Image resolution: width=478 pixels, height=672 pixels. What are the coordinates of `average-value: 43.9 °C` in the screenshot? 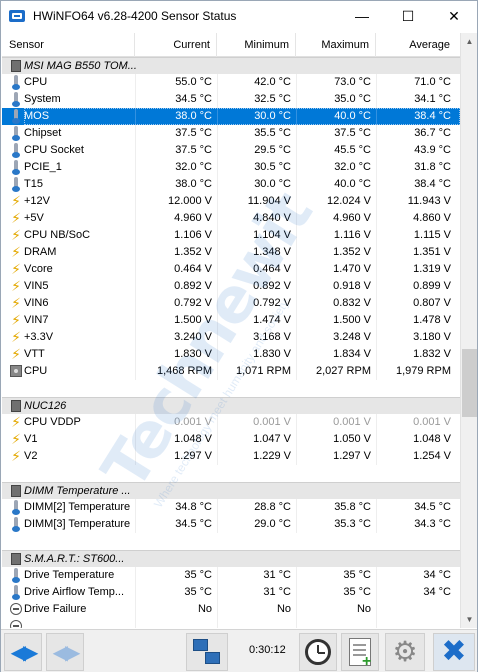 It's located at (432, 150).